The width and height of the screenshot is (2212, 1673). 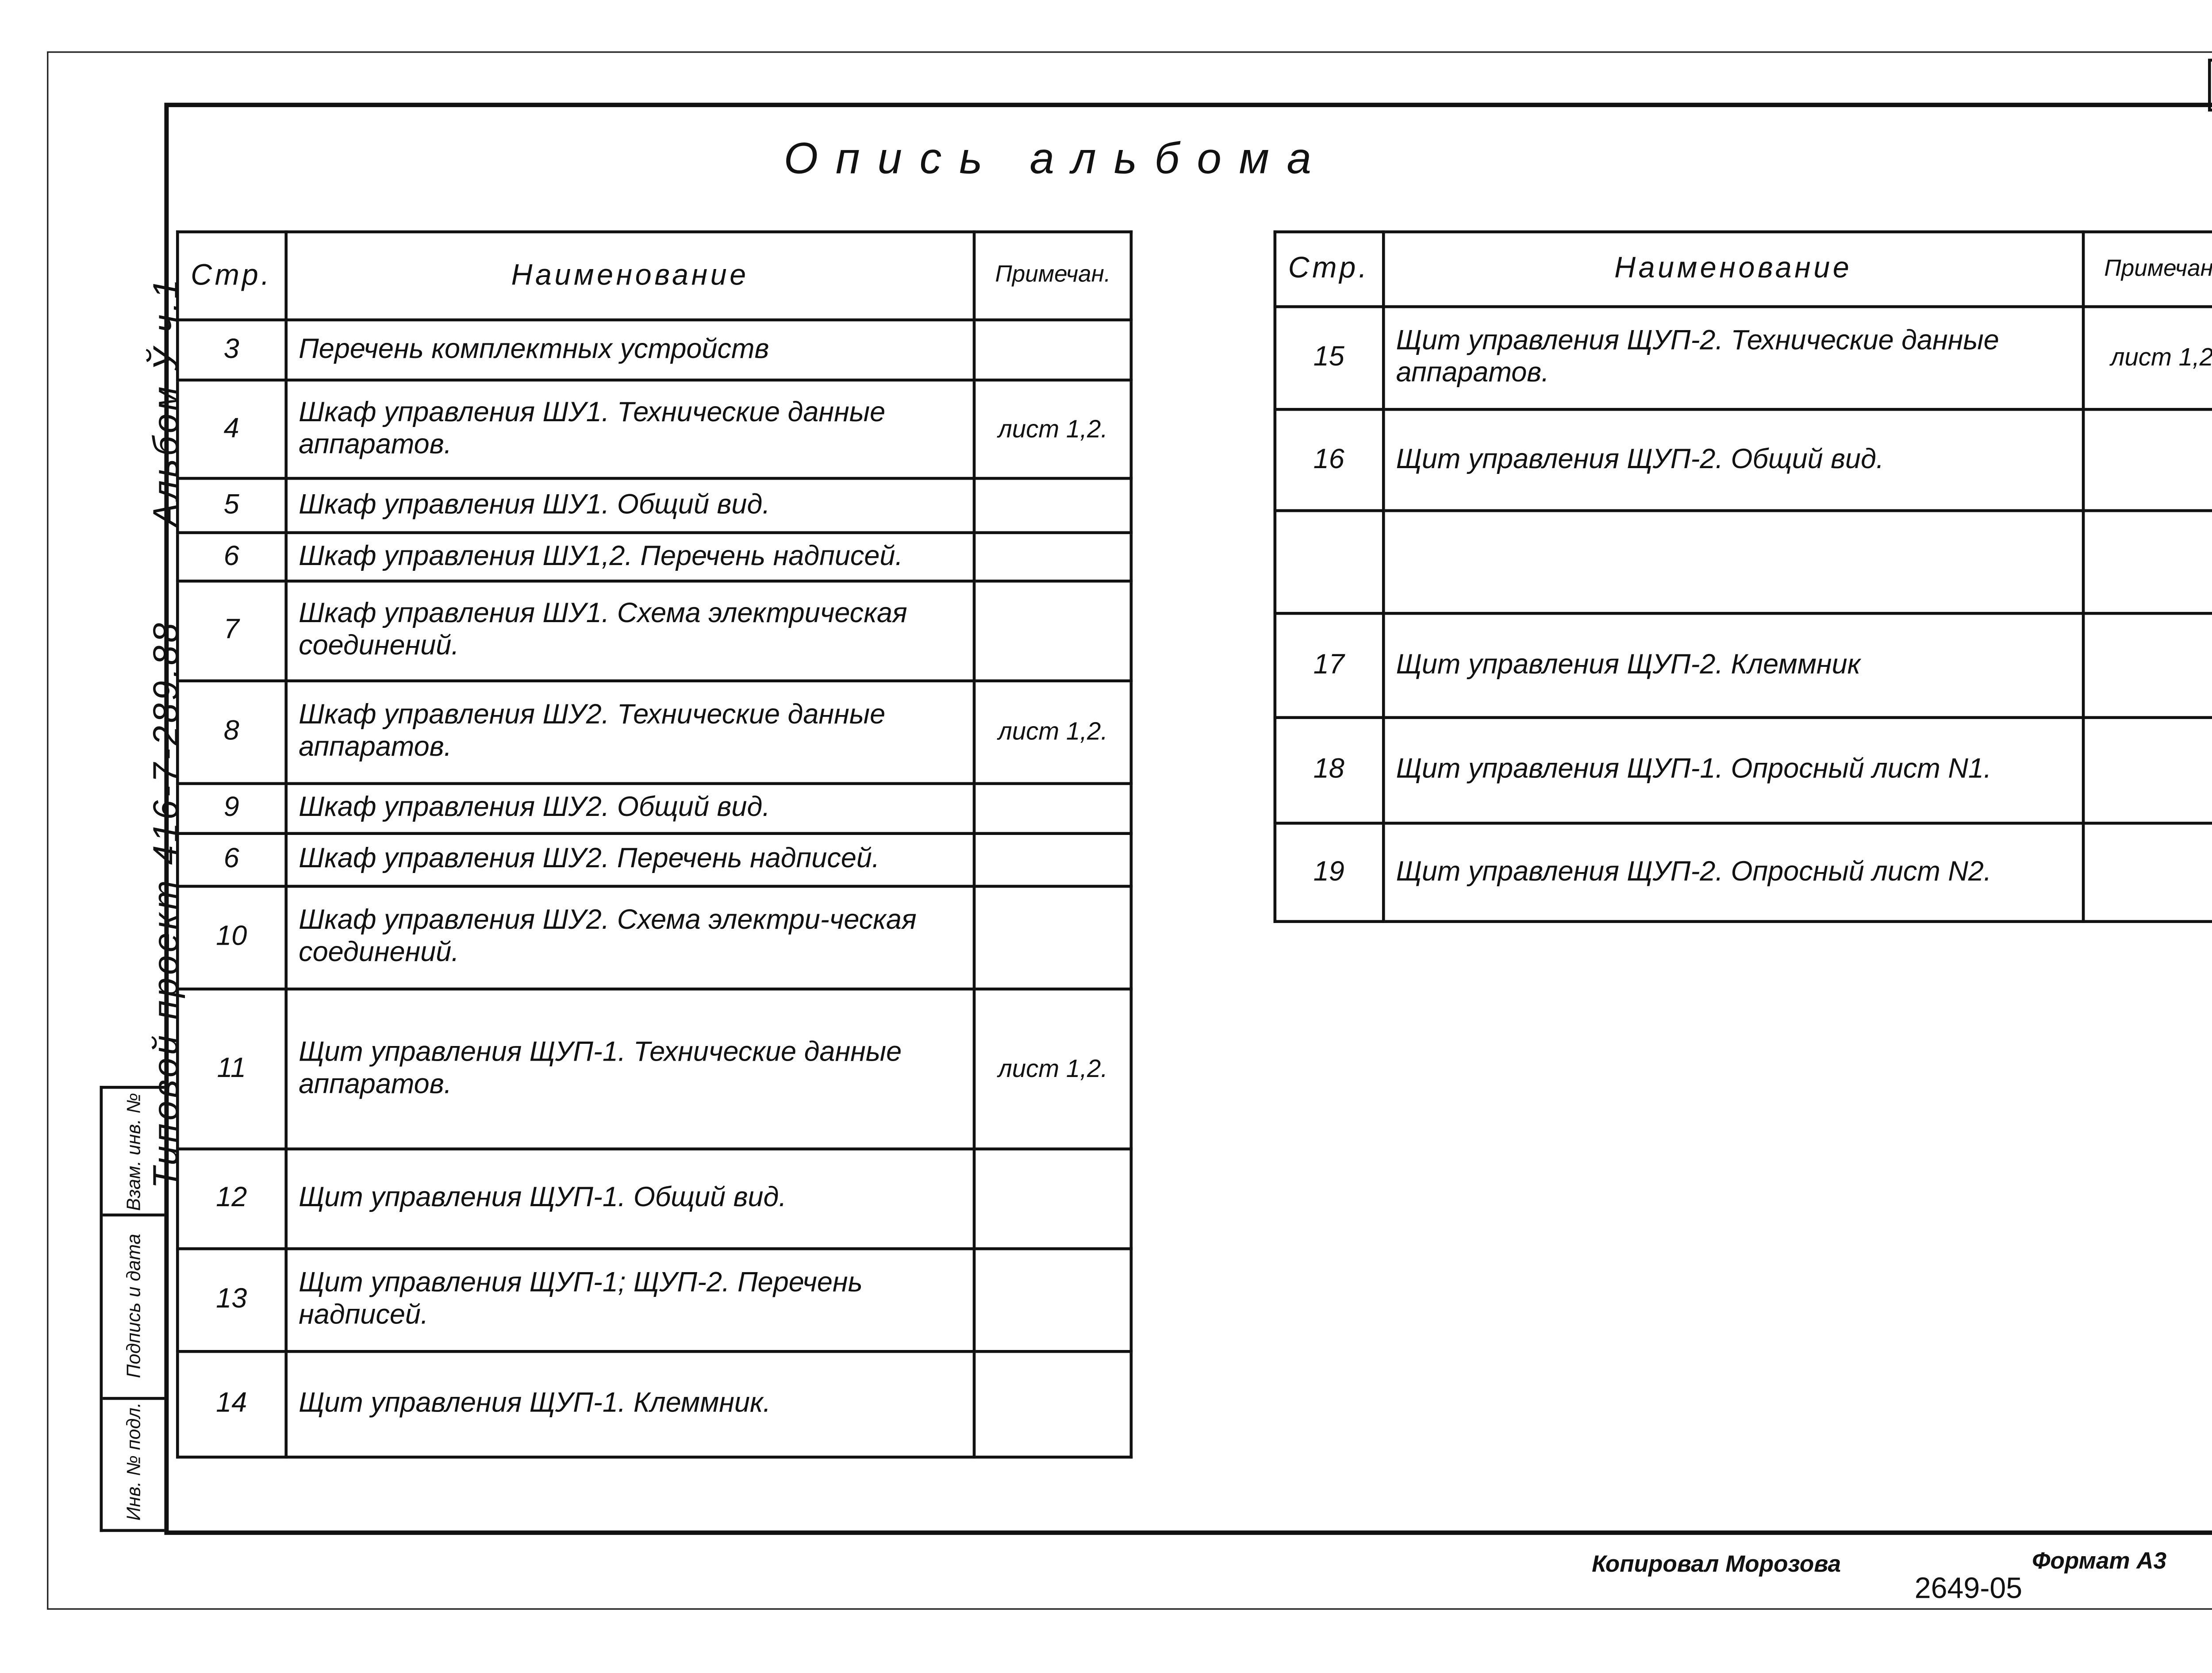 I want to click on cell-page: 14, so click(x=232, y=1404).